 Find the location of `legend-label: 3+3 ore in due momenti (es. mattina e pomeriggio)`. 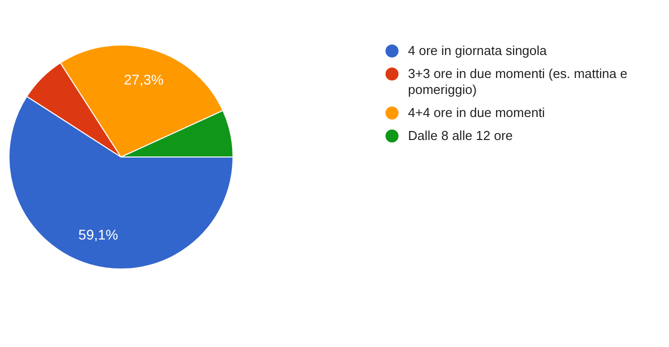

legend-label: 3+3 ore in due momenti (es. mattina e pomeriggio) is located at coordinates (518, 82).